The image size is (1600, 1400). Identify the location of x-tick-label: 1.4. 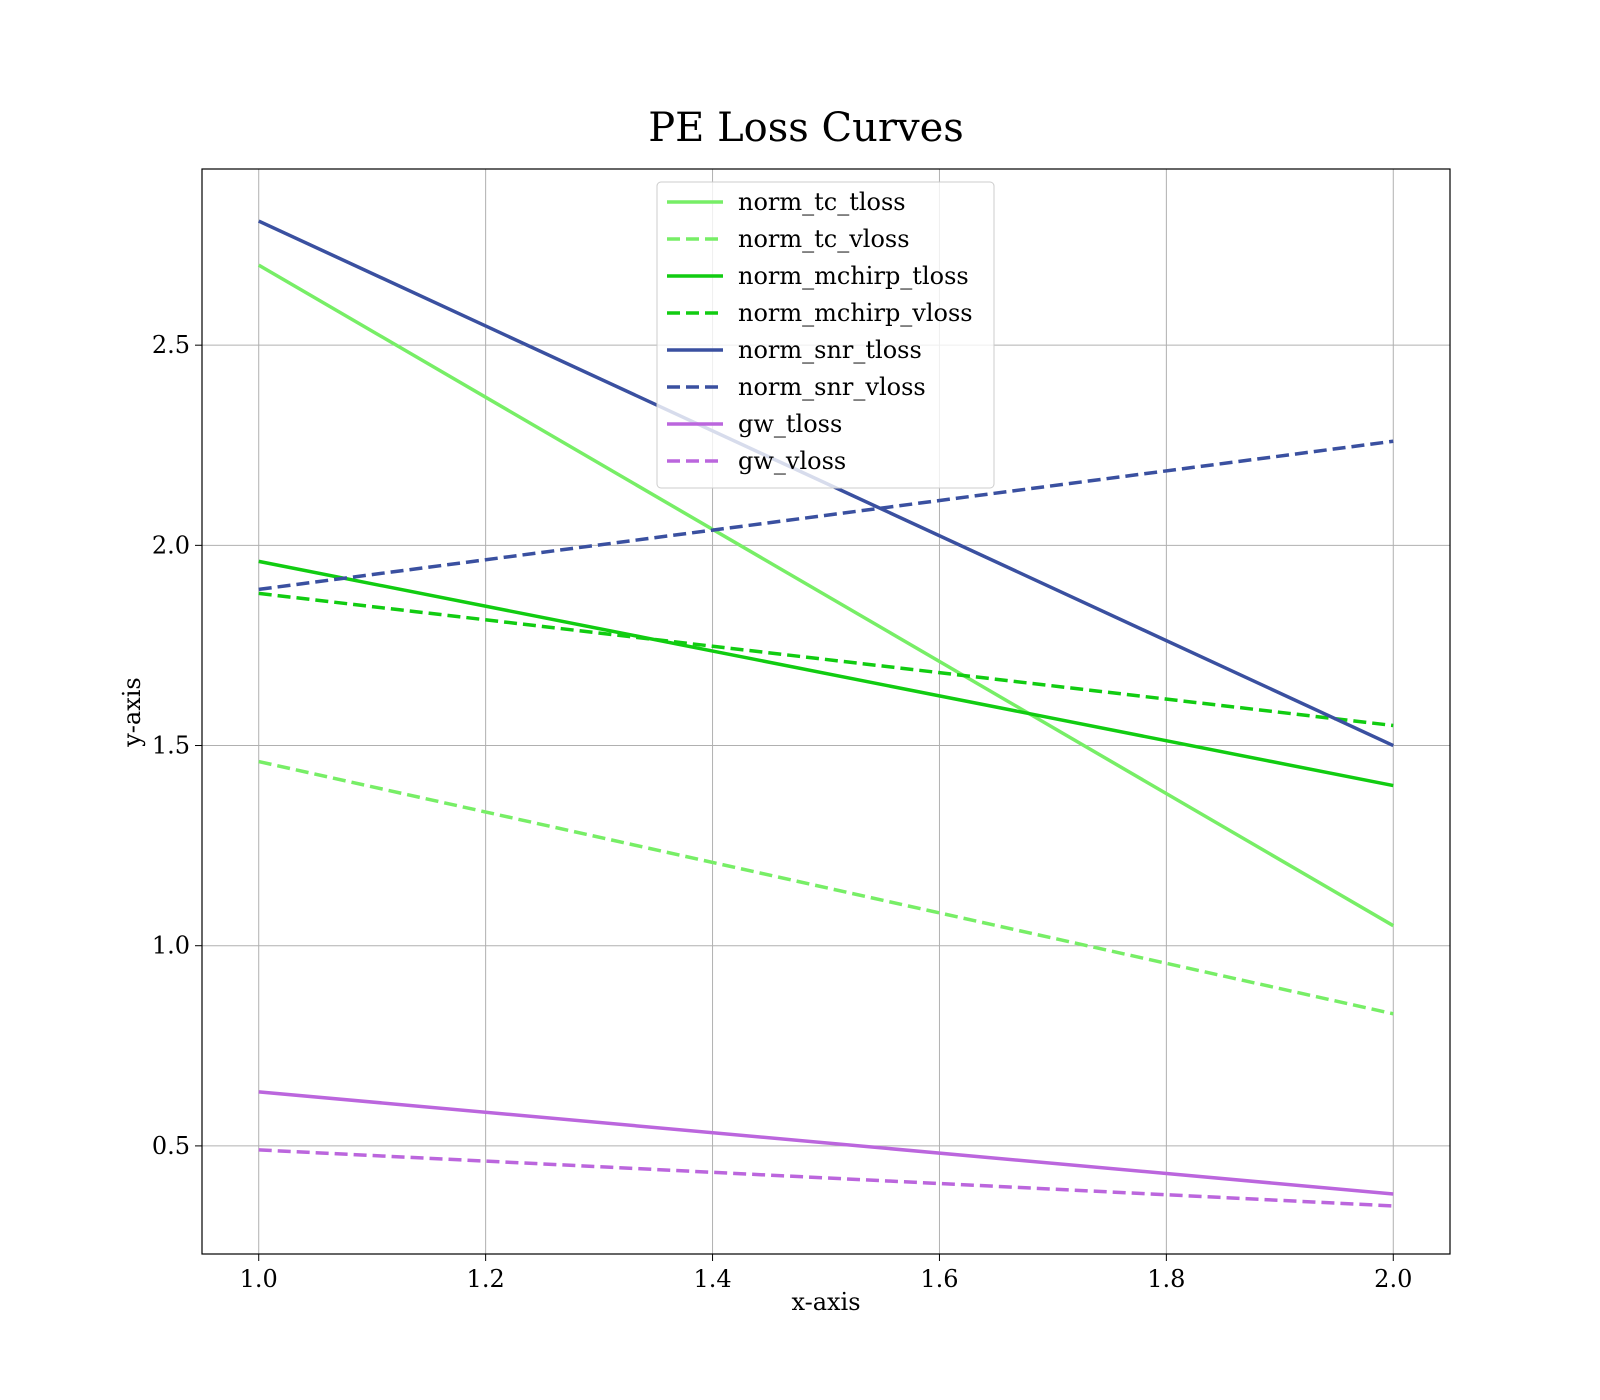
(712, 1279).